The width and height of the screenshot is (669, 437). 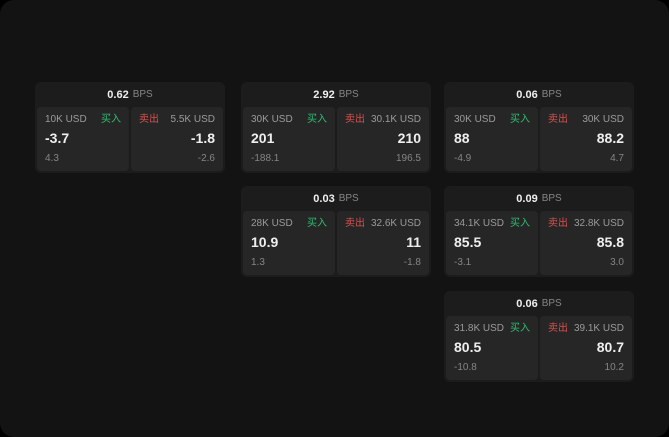 What do you see at coordinates (463, 262) in the screenshot?
I see `buy-sub-value: -3.1` at bounding box center [463, 262].